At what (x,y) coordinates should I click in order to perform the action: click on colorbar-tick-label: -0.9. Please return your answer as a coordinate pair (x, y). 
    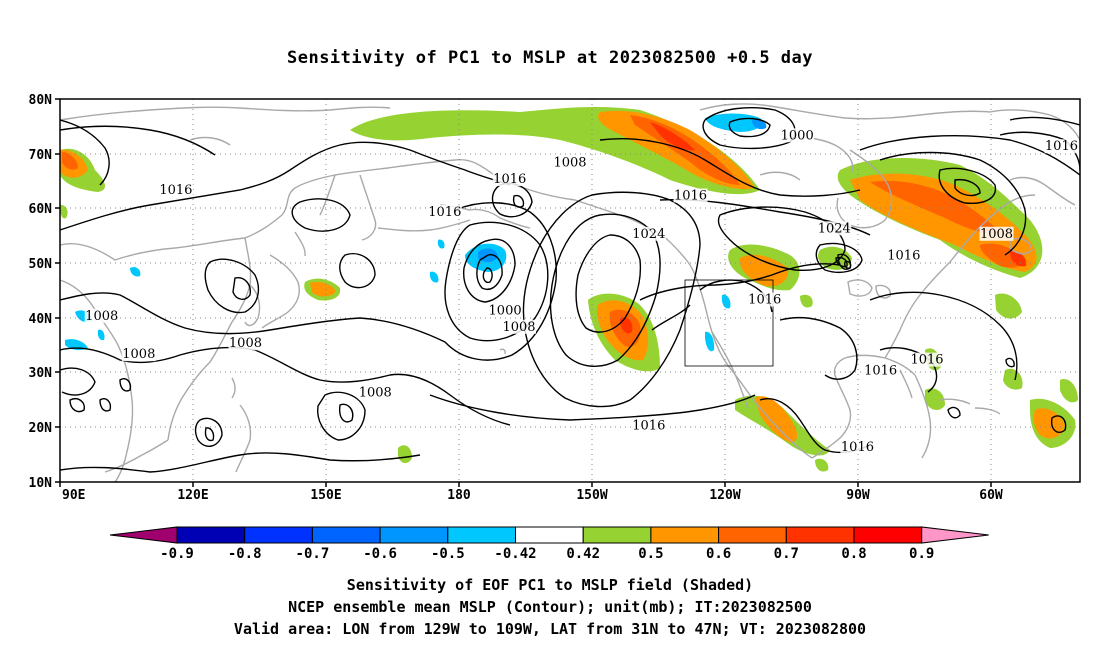
    Looking at the image, I should click on (177, 554).